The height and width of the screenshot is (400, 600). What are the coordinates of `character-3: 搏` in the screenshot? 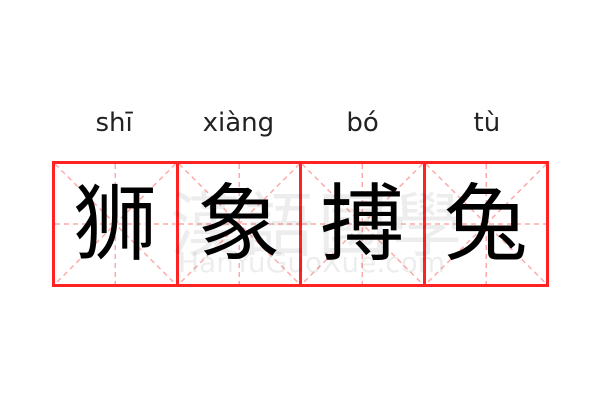 It's located at (362, 224).